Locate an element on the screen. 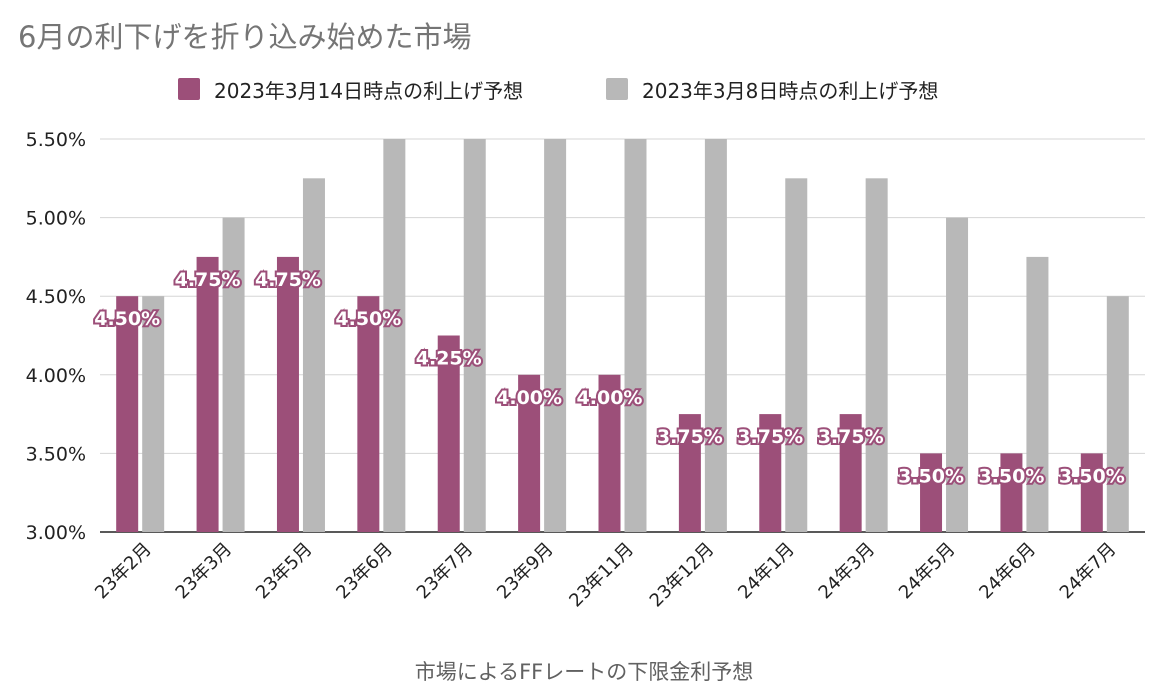 Image resolution: width=1168 pixels, height=694 pixels. x-tick-label: 23年7月 is located at coordinates (445, 571).